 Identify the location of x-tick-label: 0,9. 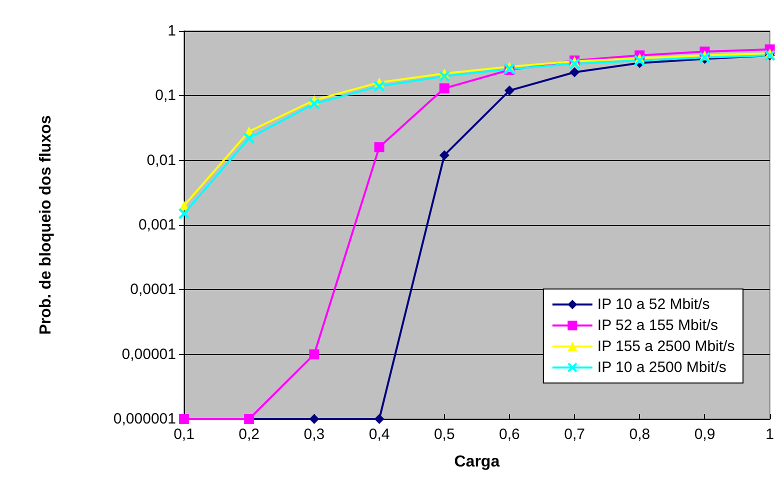
(705, 434).